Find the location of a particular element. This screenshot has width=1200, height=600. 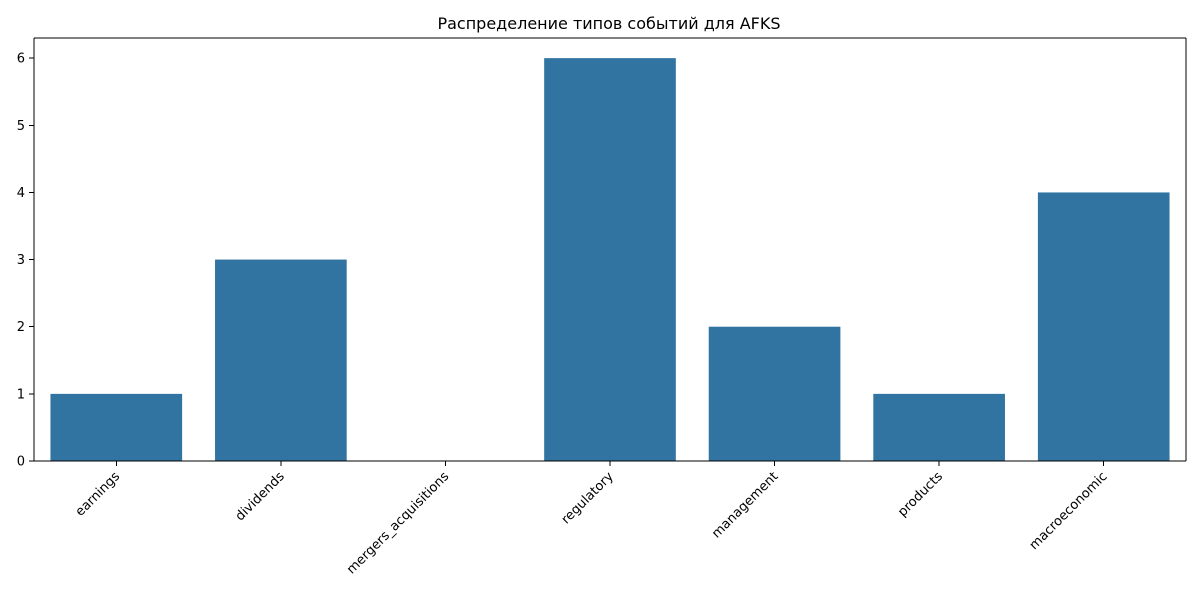

x-tick-label-mergers-acquisitions: mergers_acquisitions is located at coordinates (398, 523).